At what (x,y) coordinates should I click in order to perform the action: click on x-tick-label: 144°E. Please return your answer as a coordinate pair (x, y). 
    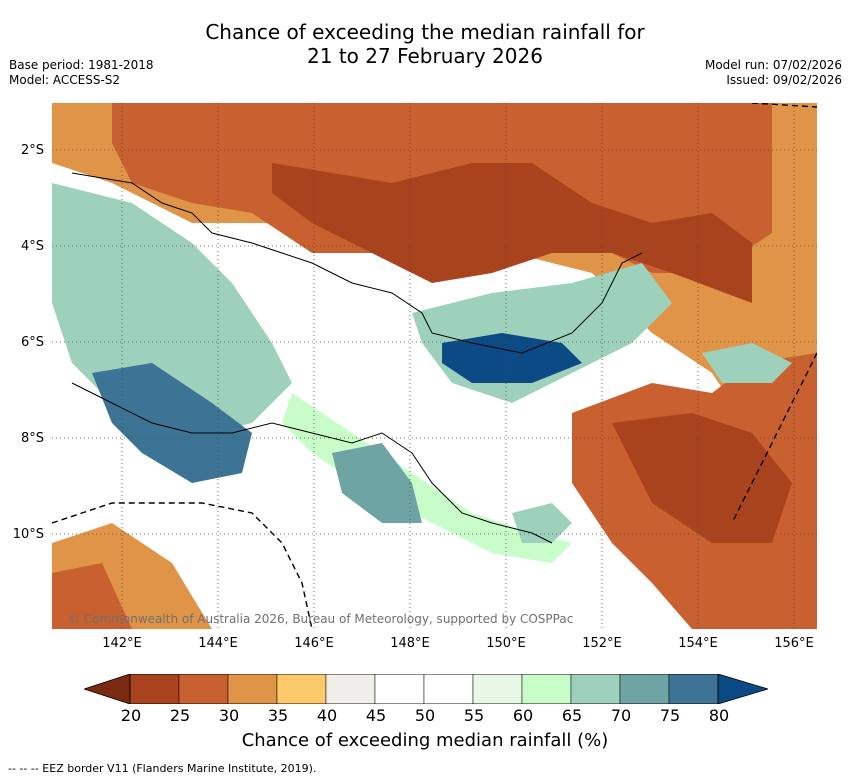
    Looking at the image, I should click on (218, 643).